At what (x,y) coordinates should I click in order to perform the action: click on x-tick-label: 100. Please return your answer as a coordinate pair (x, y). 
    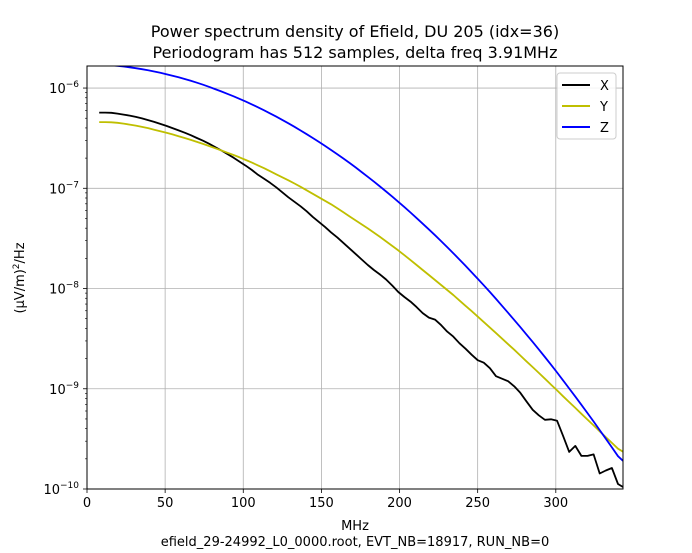
    Looking at the image, I should click on (243, 503).